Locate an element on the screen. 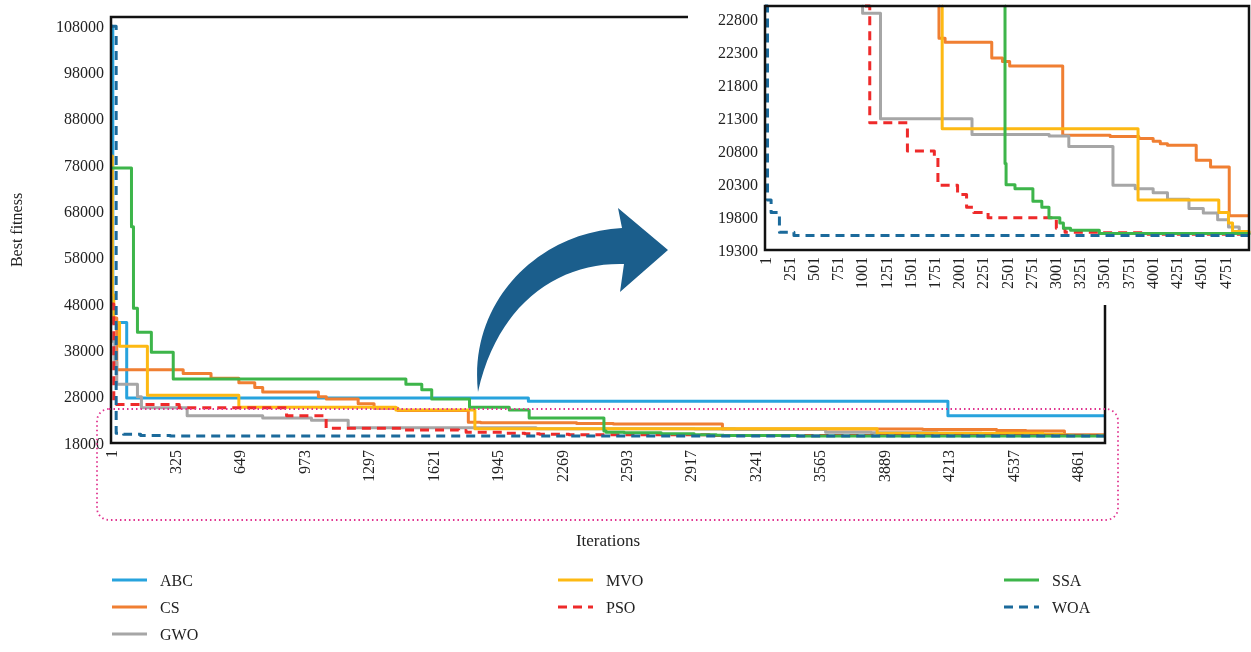  y-tick-label: 68000 is located at coordinates (84, 212).